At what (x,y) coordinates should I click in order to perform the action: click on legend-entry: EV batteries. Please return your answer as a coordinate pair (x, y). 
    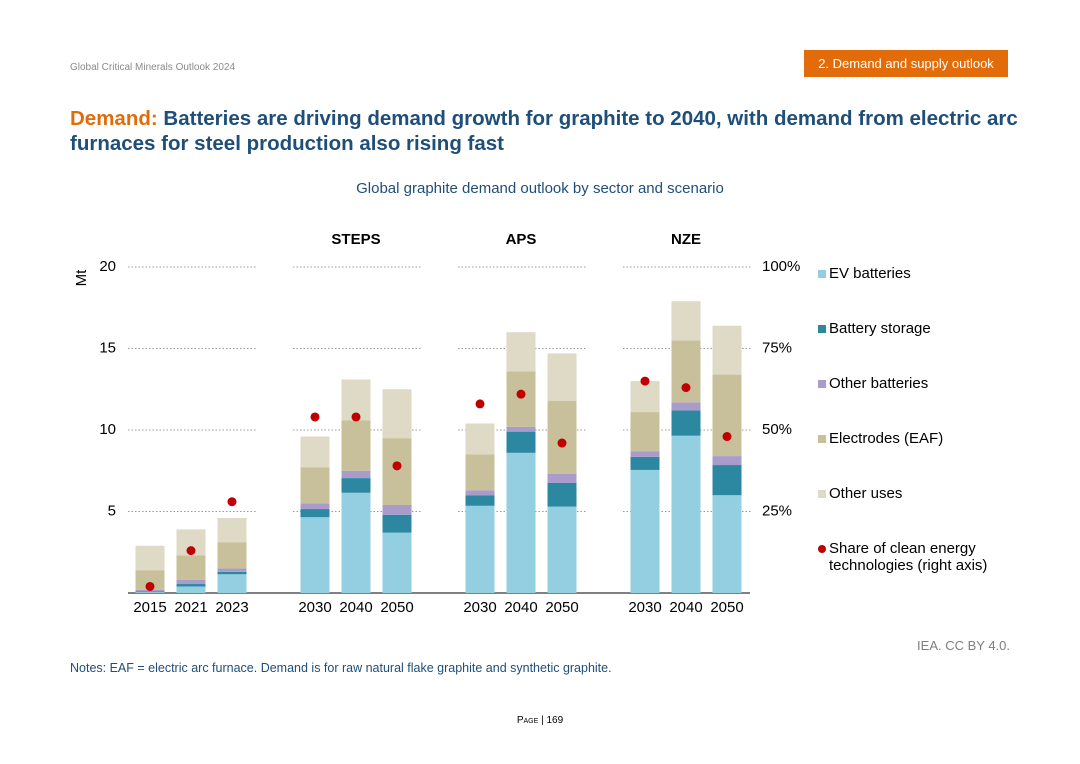
    Looking at the image, I should click on (913, 273).